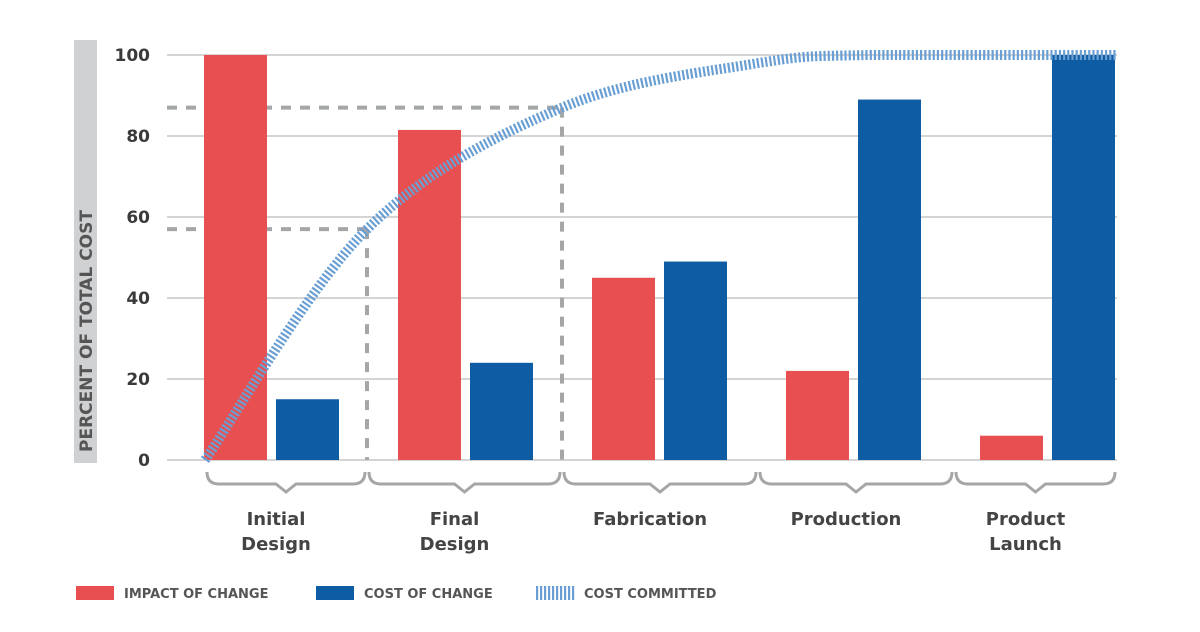 This screenshot has width=1200, height=632. Describe the element at coordinates (87, 331) in the screenshot. I see `y-axis-label: PERCENT OF TOTAL COST` at that location.